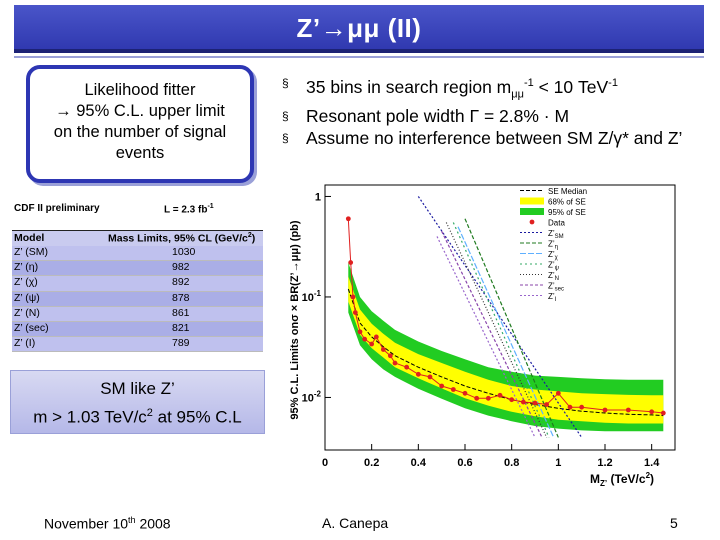 This screenshot has width=720, height=540. I want to click on title-underline, so click(359, 57).